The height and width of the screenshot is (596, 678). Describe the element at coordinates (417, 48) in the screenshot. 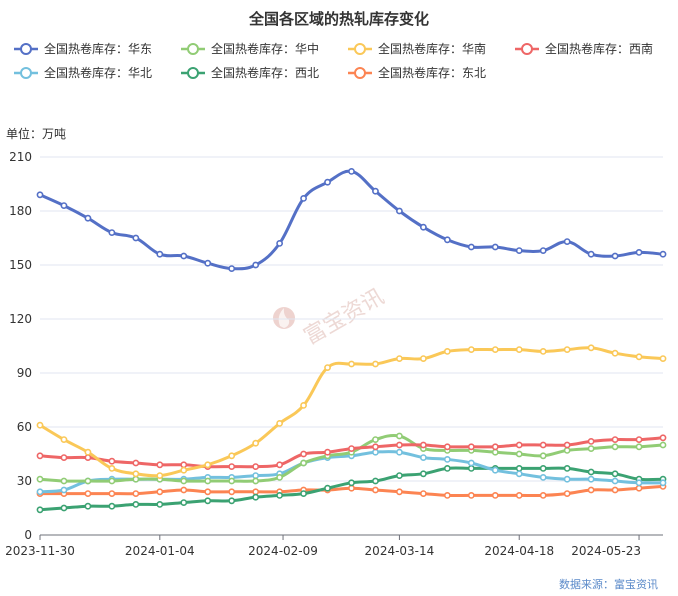

I see `legend-item: 全国热卷库存：华南` at that location.